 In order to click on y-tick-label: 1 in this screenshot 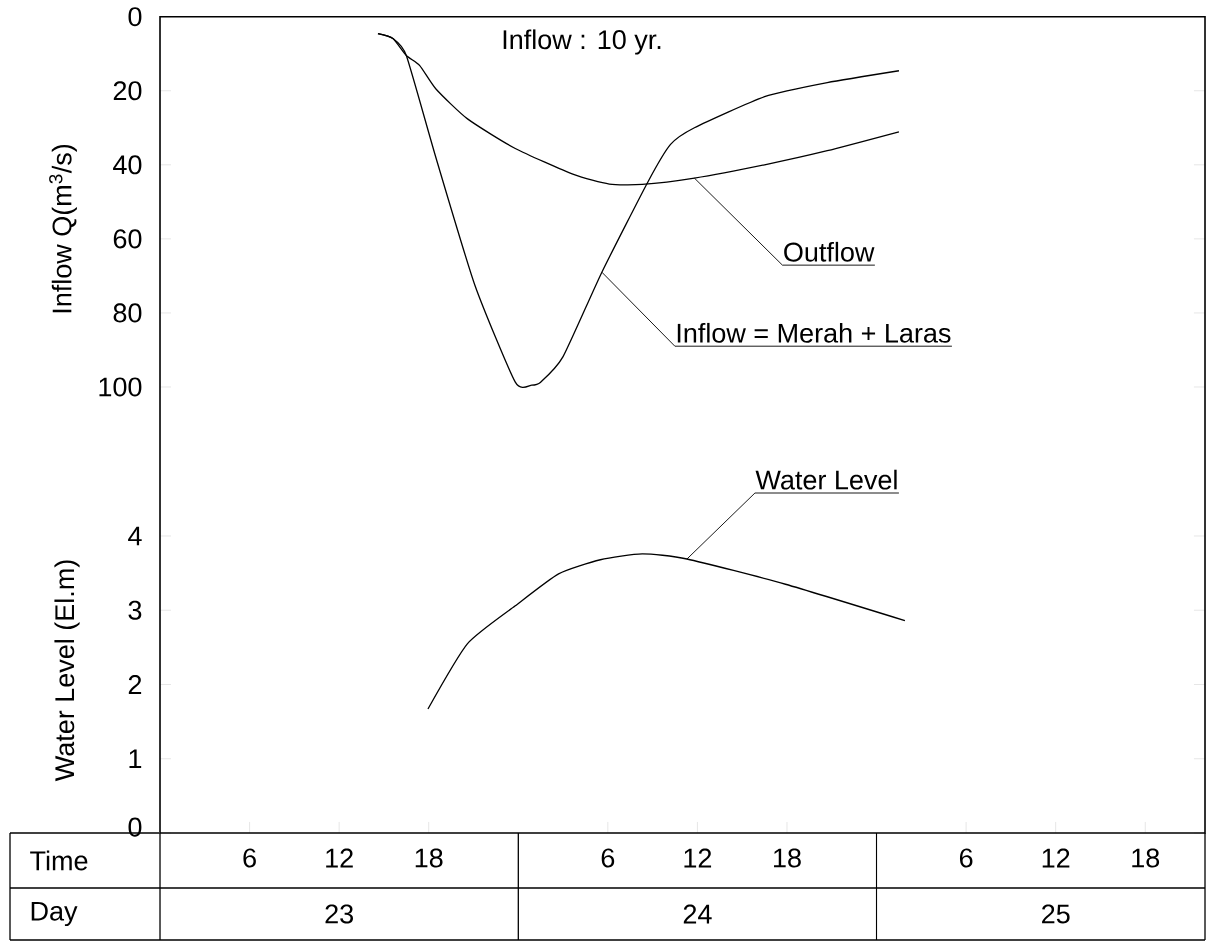, I will do `click(135, 759)`.